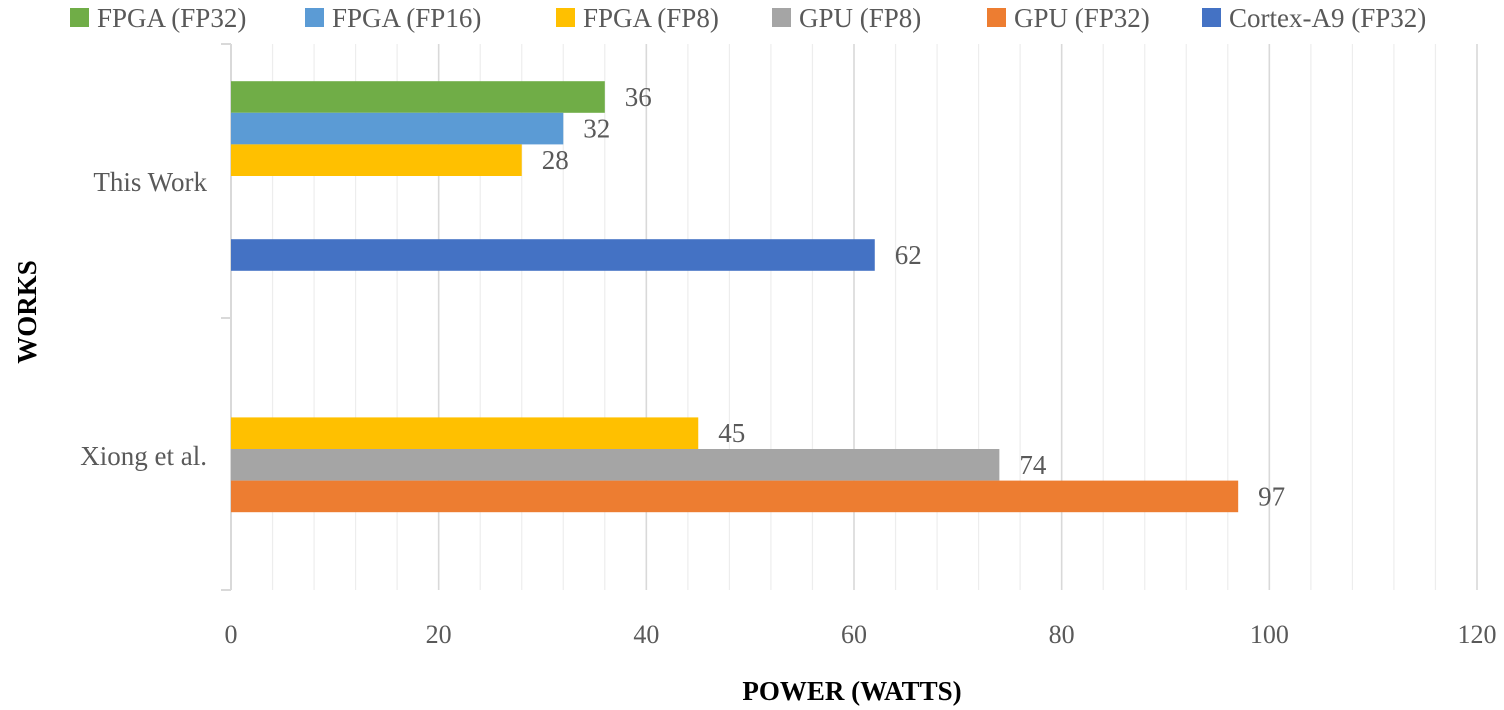 The height and width of the screenshot is (710, 1504). What do you see at coordinates (439, 634) in the screenshot?
I see `x-tick-label: 20` at bounding box center [439, 634].